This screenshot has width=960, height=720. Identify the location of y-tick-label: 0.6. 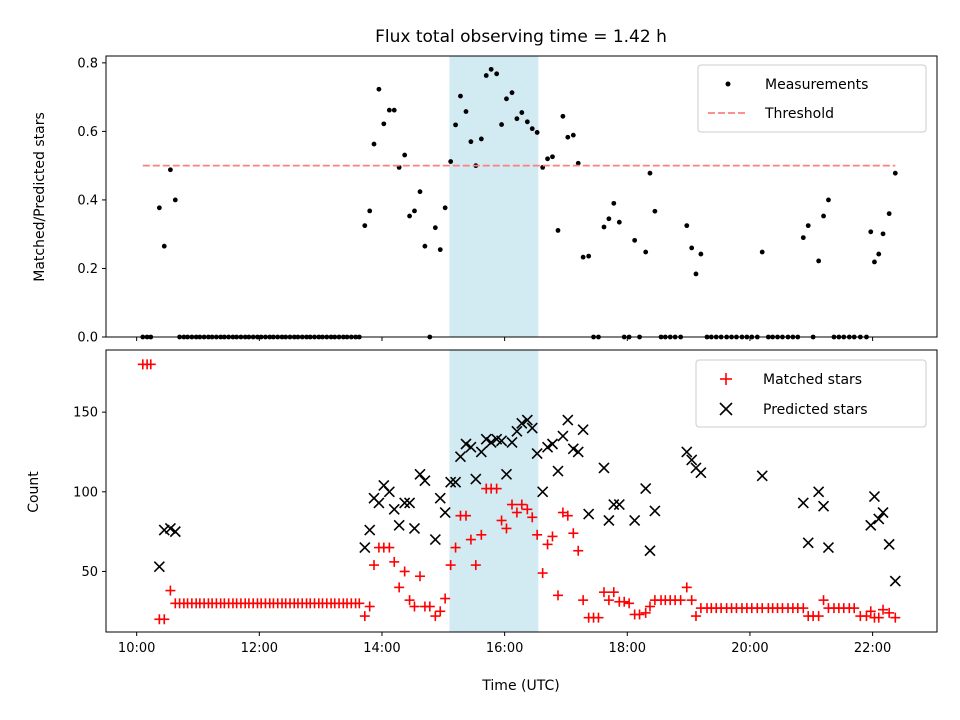
(87, 132).